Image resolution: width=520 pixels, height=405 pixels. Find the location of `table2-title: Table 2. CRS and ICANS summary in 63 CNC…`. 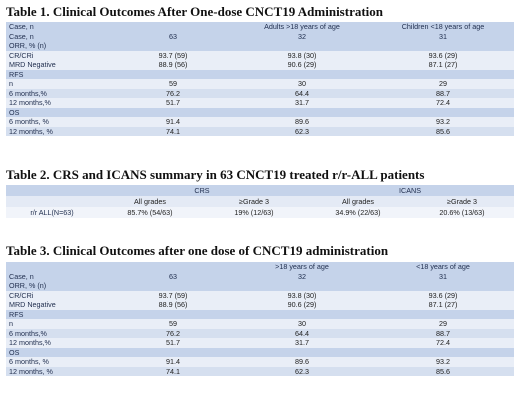

table2-title: Table 2. CRS and ICANS summary in 63 CNC… is located at coordinates (215, 174).